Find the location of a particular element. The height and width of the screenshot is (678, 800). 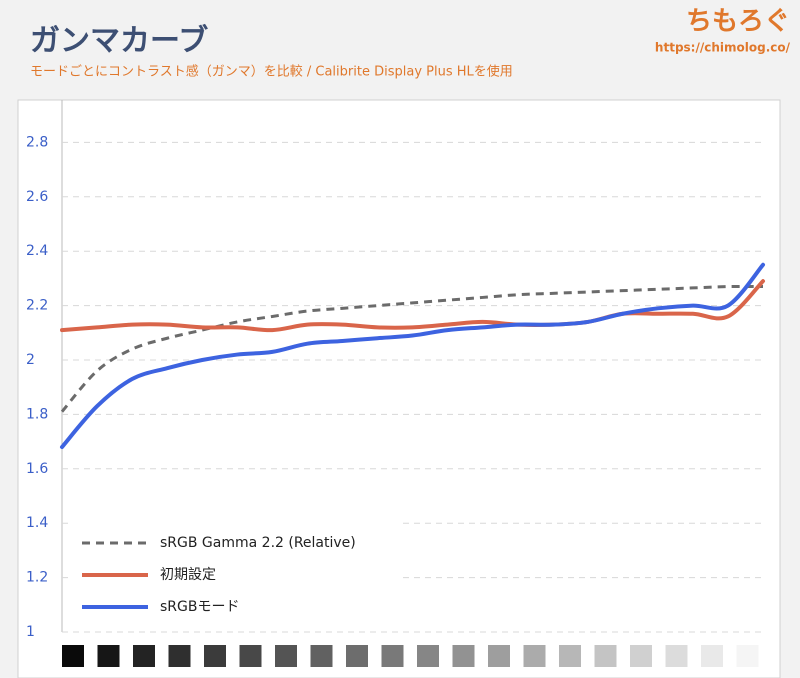

legend-label: sRGBモード is located at coordinates (199, 607).